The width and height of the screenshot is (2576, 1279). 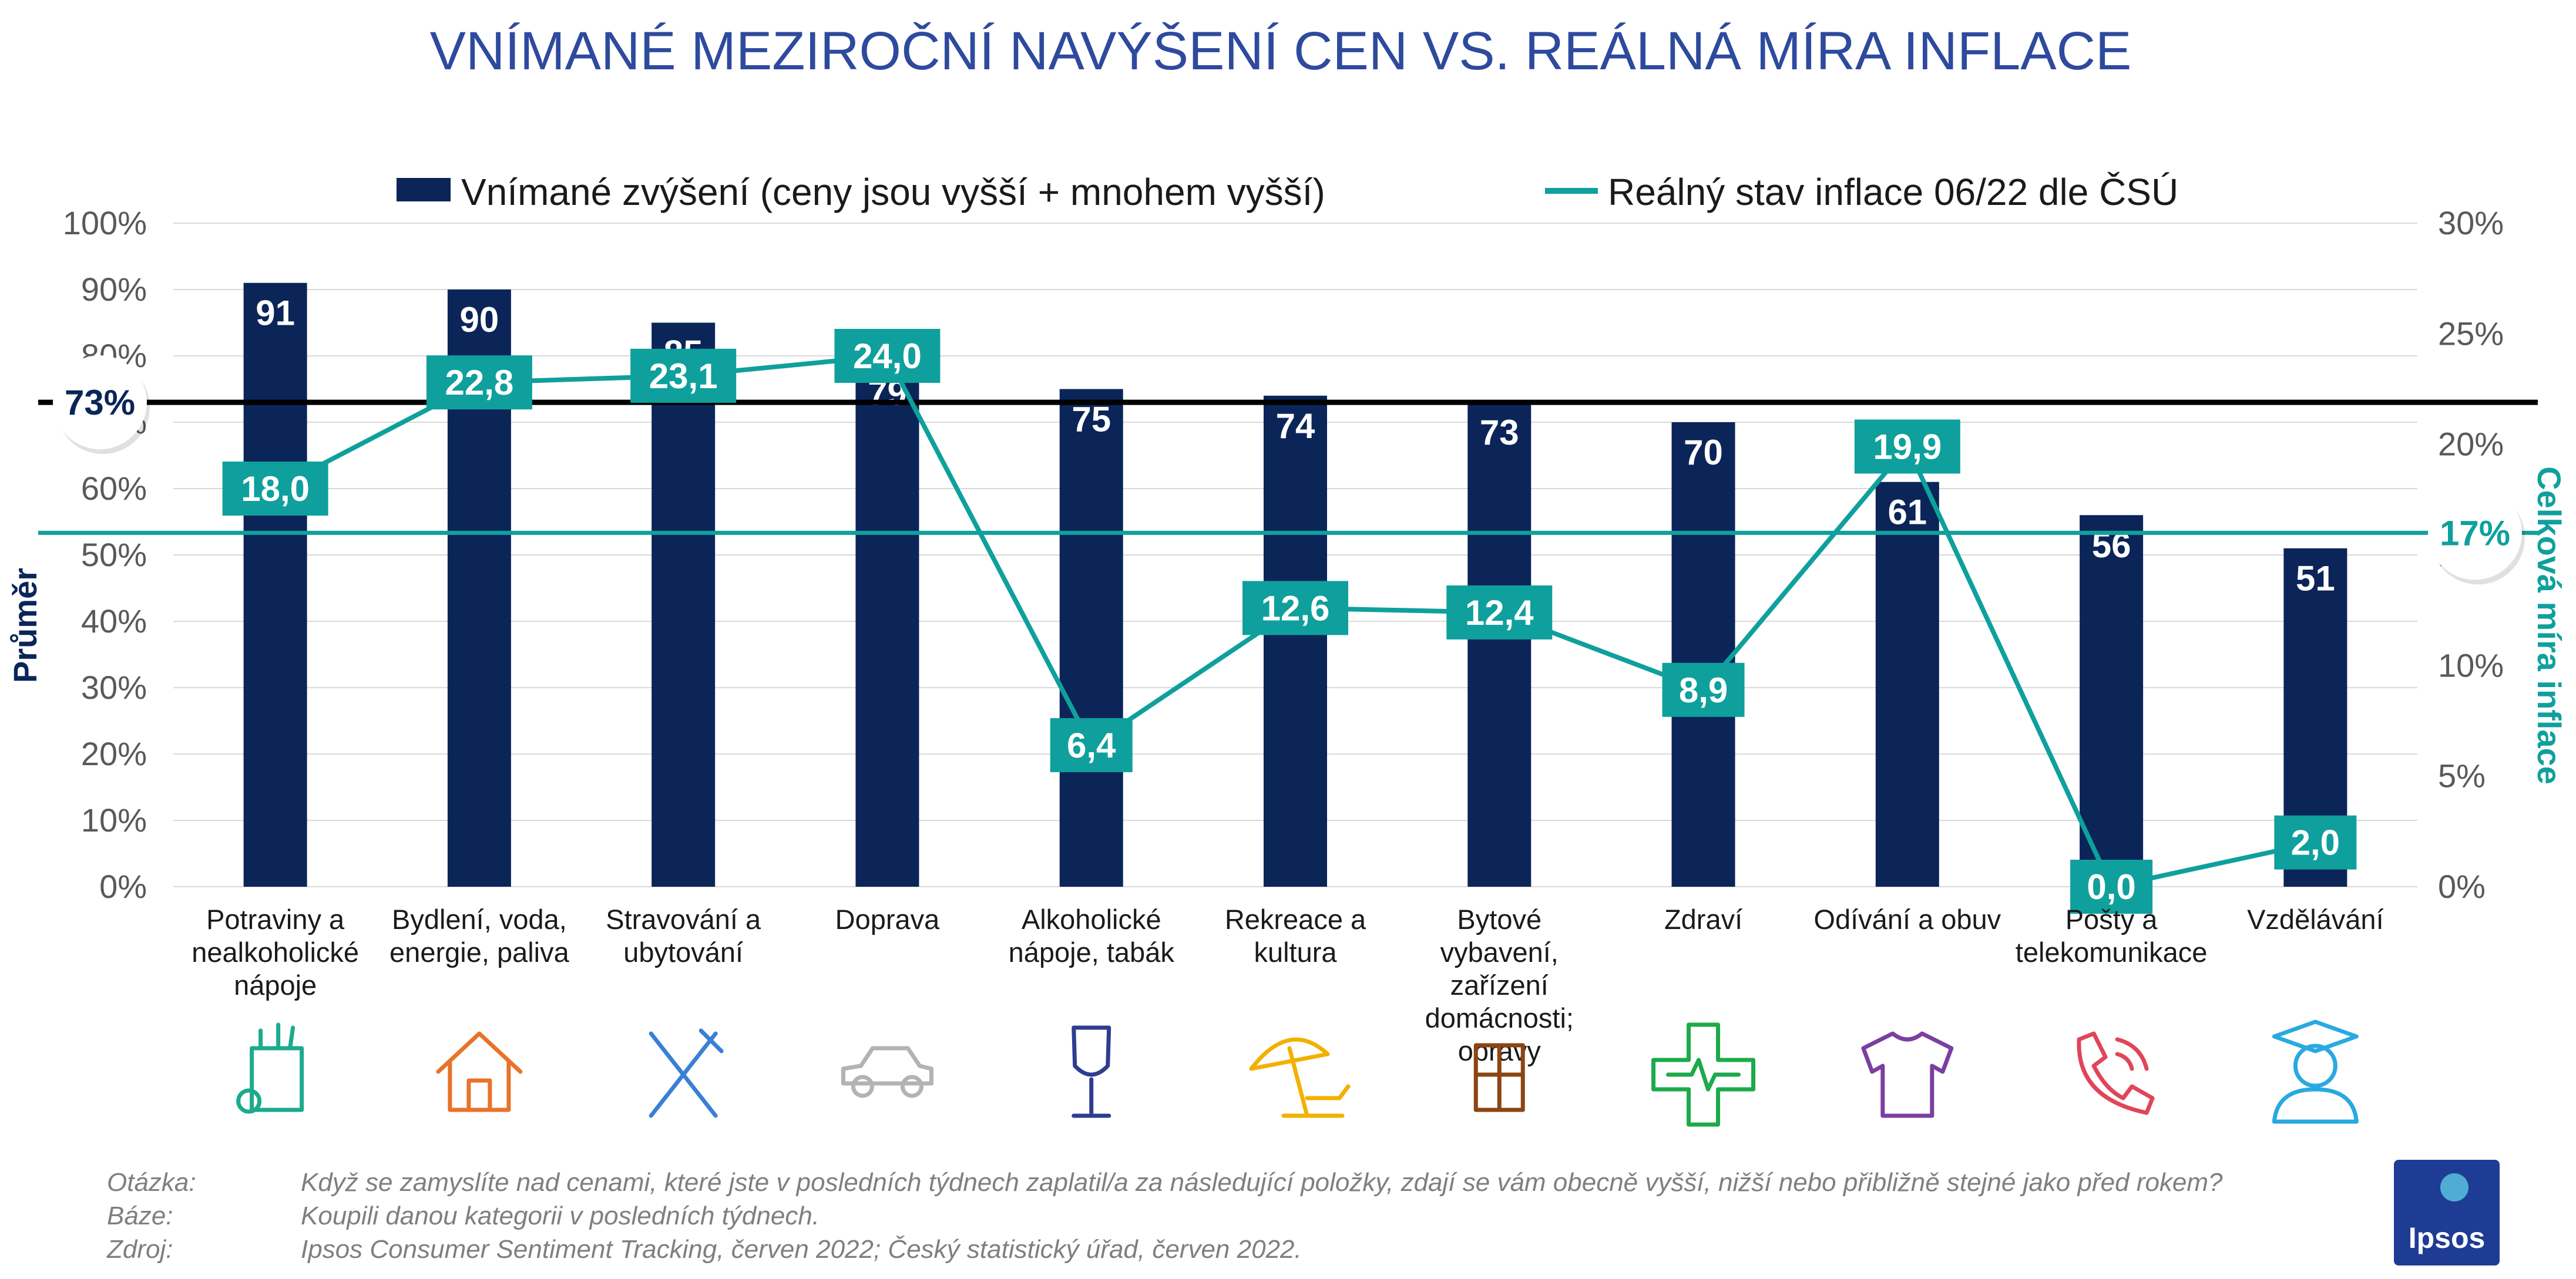 I want to click on category-label: zařízení, so click(x=1500, y=985).